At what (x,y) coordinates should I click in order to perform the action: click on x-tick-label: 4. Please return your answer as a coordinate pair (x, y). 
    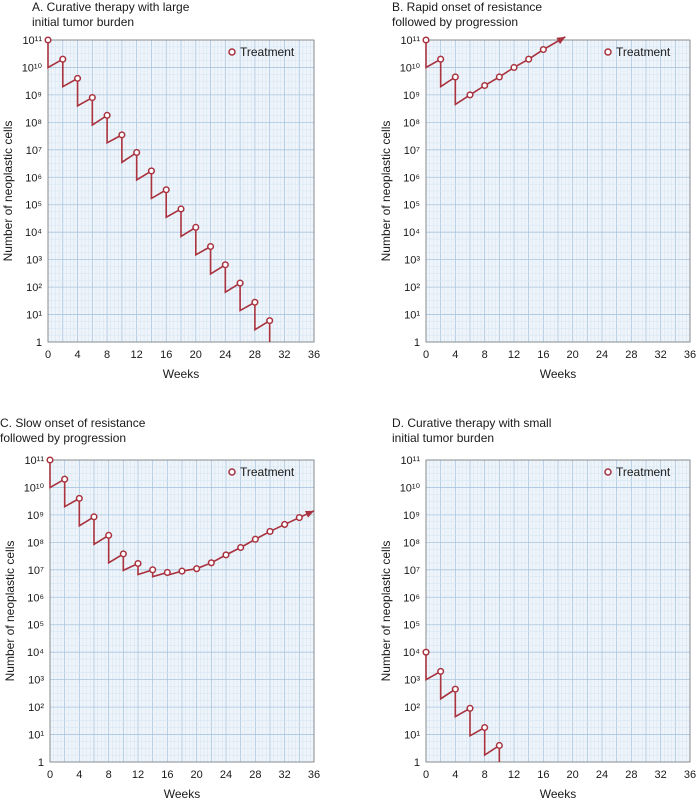
    Looking at the image, I should click on (455, 775).